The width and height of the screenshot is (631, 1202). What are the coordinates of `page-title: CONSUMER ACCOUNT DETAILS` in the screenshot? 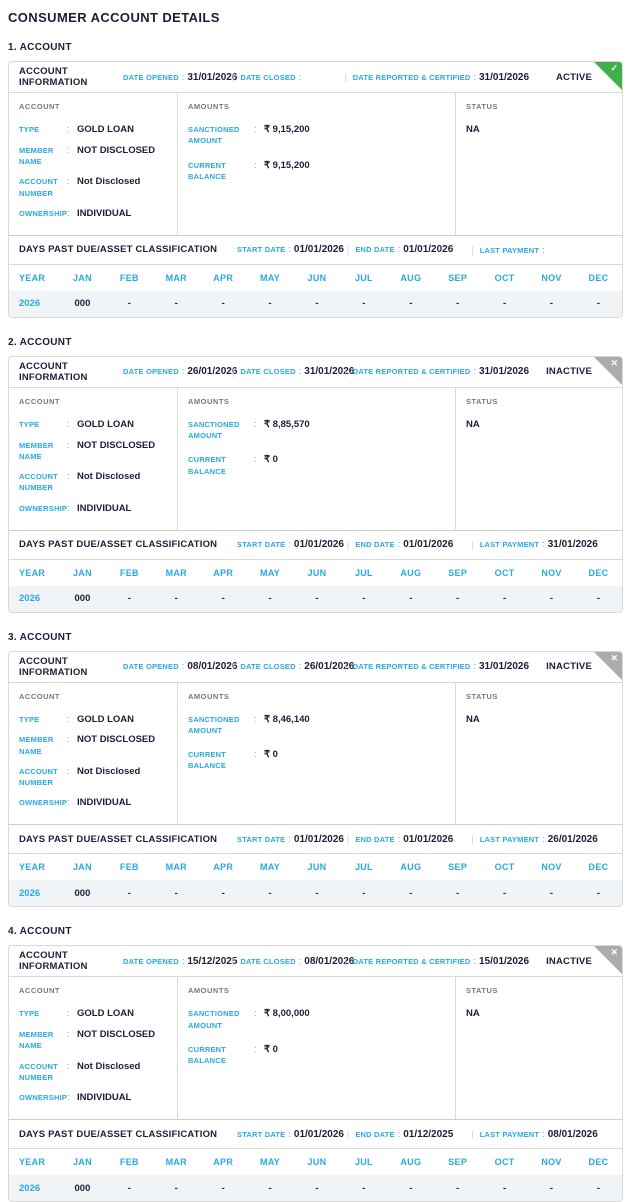 It's located at (114, 17).